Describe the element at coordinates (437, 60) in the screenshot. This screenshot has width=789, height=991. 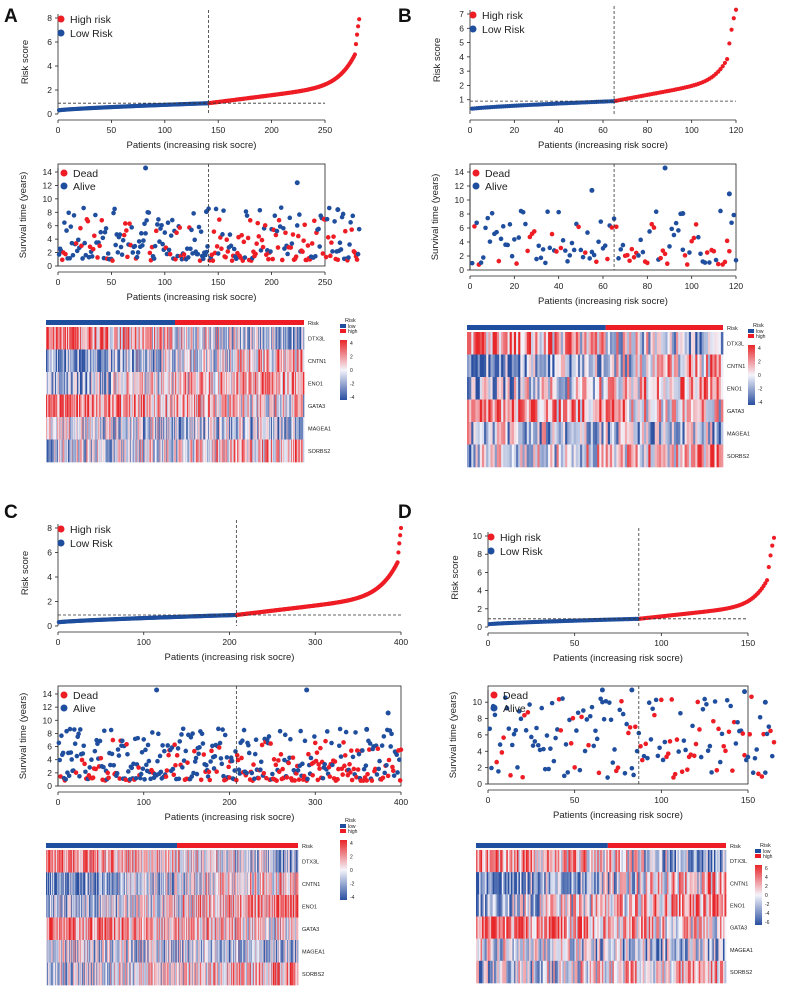
I see `risk-ylabel: Risk score` at that location.